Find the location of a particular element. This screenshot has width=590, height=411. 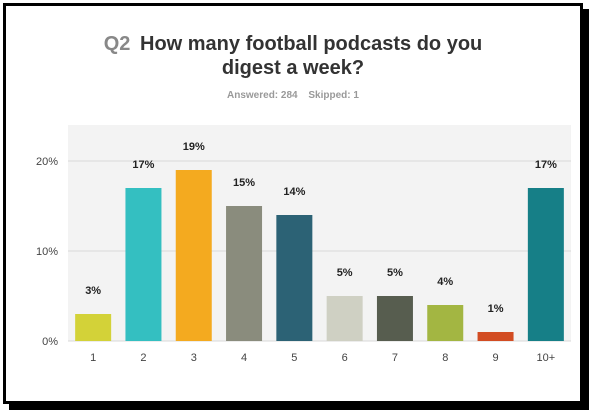

question-text-line1: How many football podcasts do you is located at coordinates (311, 44).